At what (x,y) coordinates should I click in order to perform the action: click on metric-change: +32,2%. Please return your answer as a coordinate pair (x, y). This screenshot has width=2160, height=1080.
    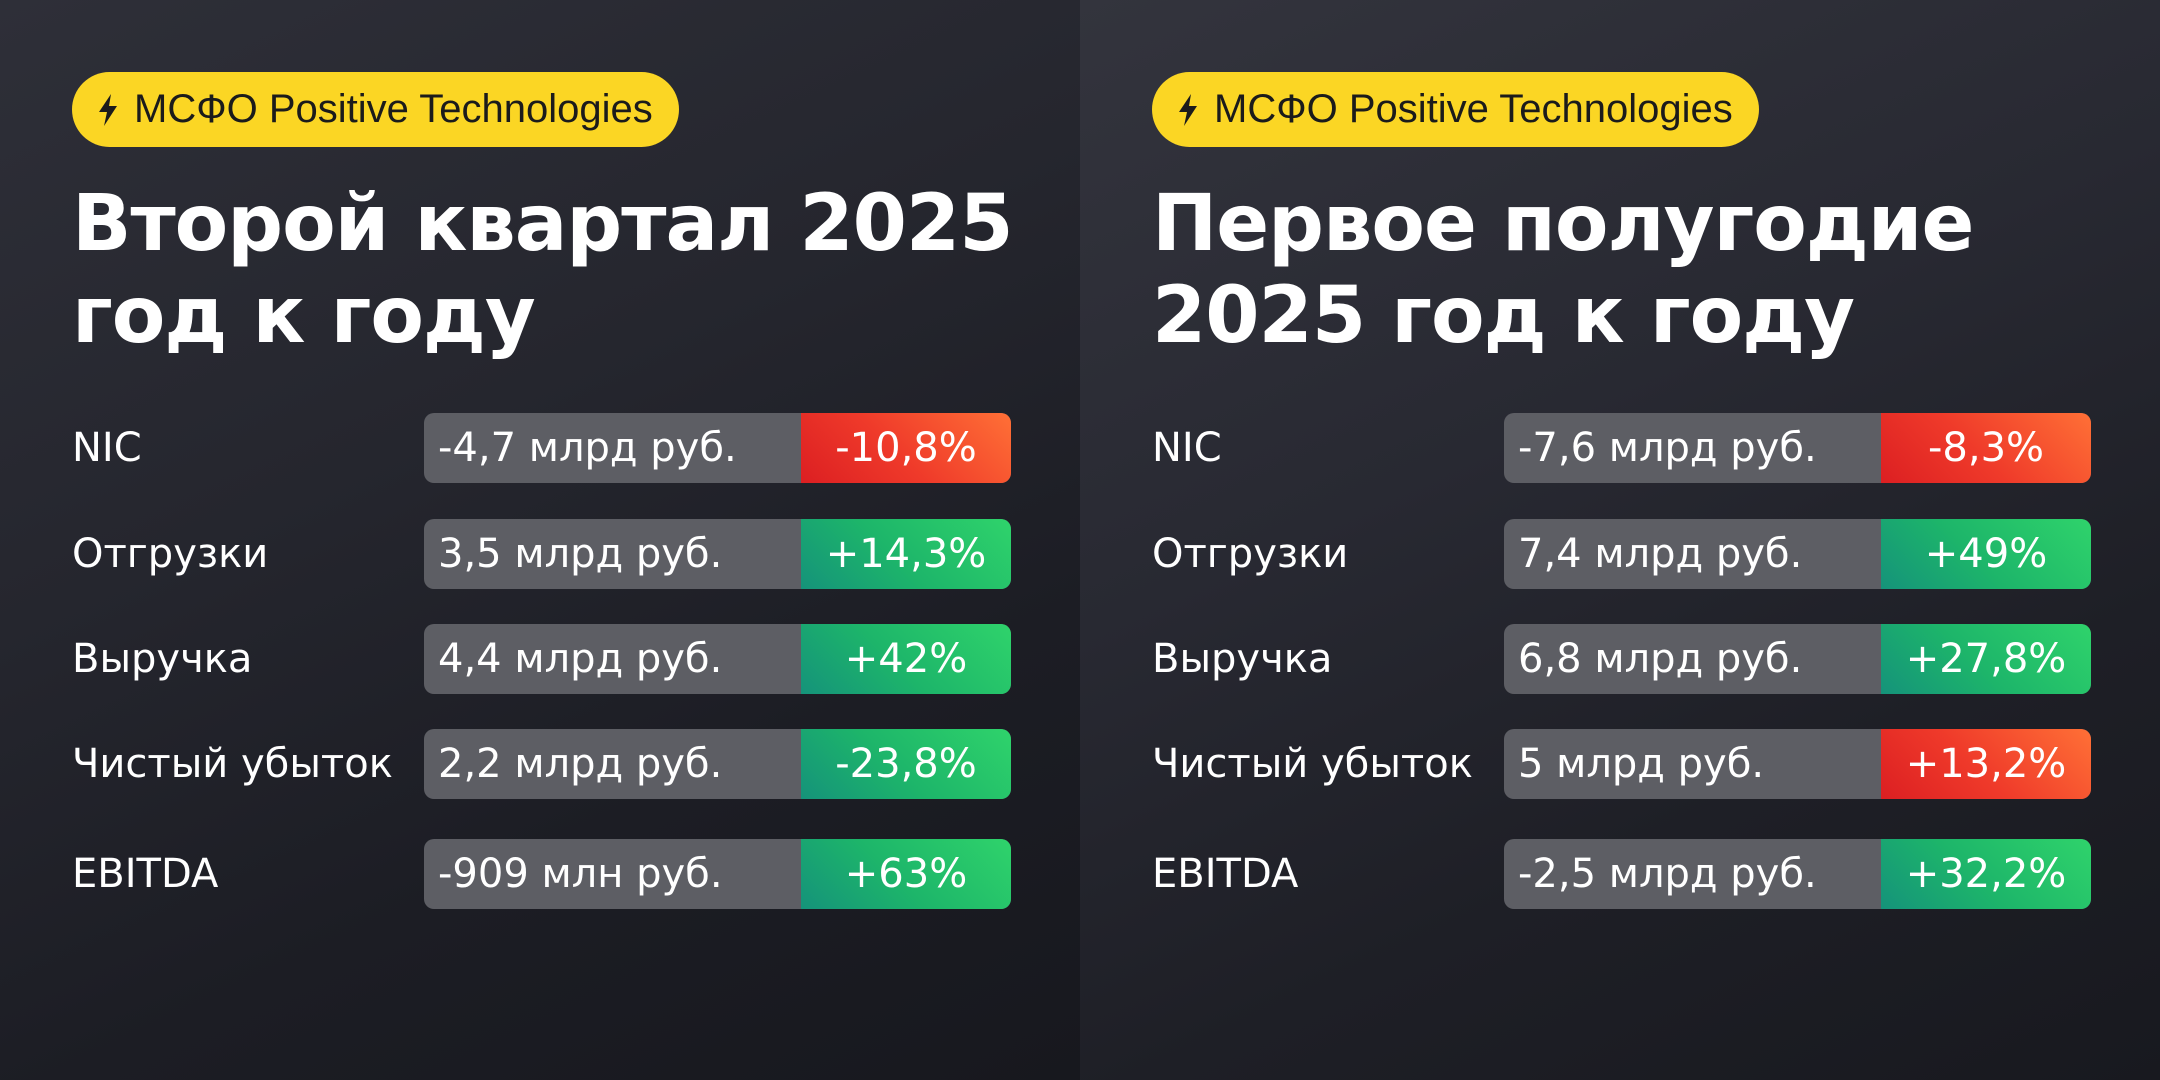
    Looking at the image, I should click on (1986, 874).